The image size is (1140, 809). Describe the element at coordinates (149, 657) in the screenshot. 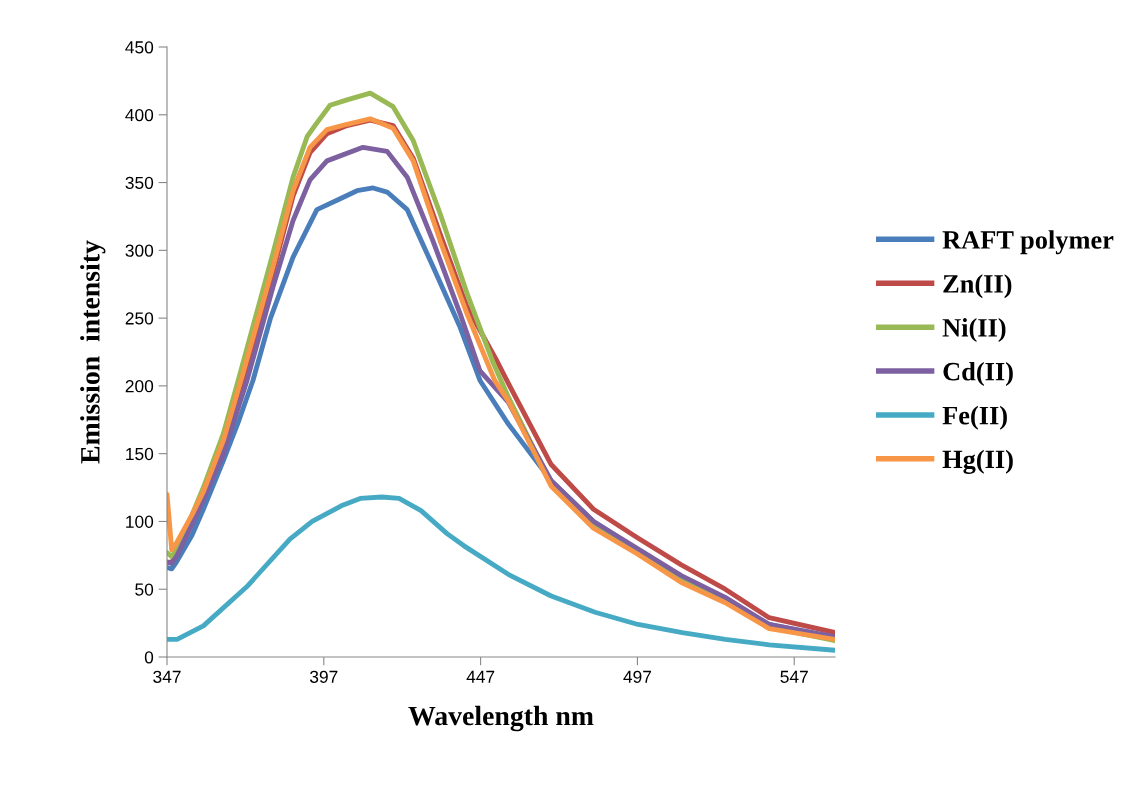

I see `y-tick-label: 0` at that location.